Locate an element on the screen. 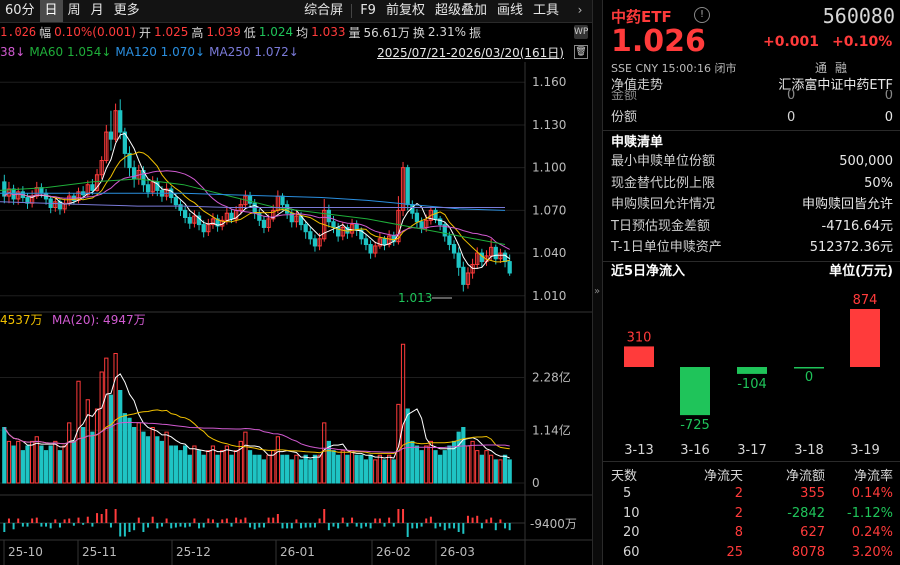  sub-list-row: 现金替代比例上限 50% is located at coordinates (752, 184).